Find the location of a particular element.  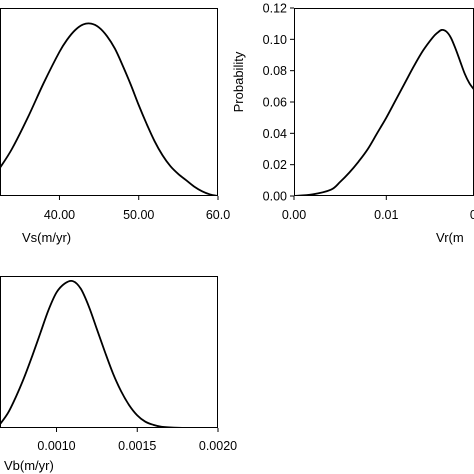

x-tick-label: 50.00 is located at coordinates (138, 215).